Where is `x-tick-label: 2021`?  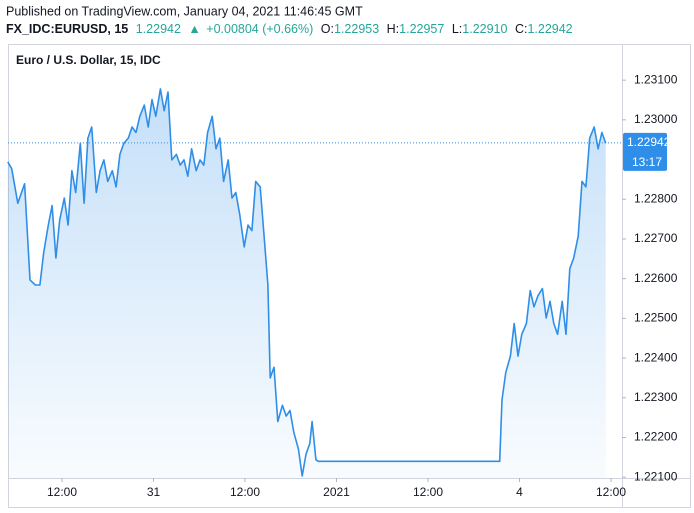
x-tick-label: 2021 is located at coordinates (336, 492).